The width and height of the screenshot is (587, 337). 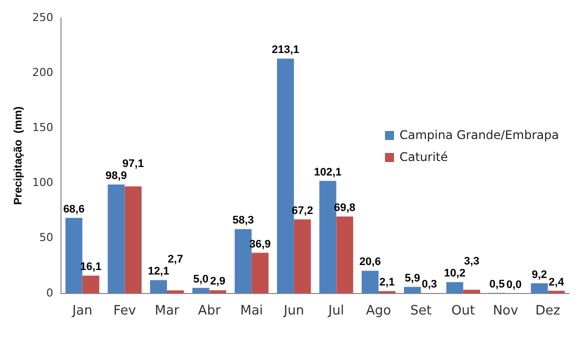 What do you see at coordinates (200, 279) in the screenshot?
I see `data-label: 5,0` at bounding box center [200, 279].